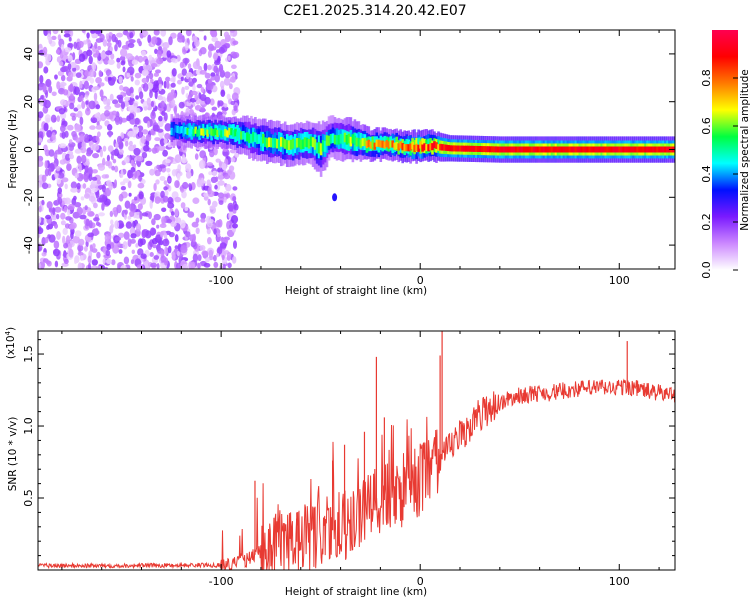 This screenshot has width=750, height=600. I want to click on y-tick-label: 20, so click(28, 102).